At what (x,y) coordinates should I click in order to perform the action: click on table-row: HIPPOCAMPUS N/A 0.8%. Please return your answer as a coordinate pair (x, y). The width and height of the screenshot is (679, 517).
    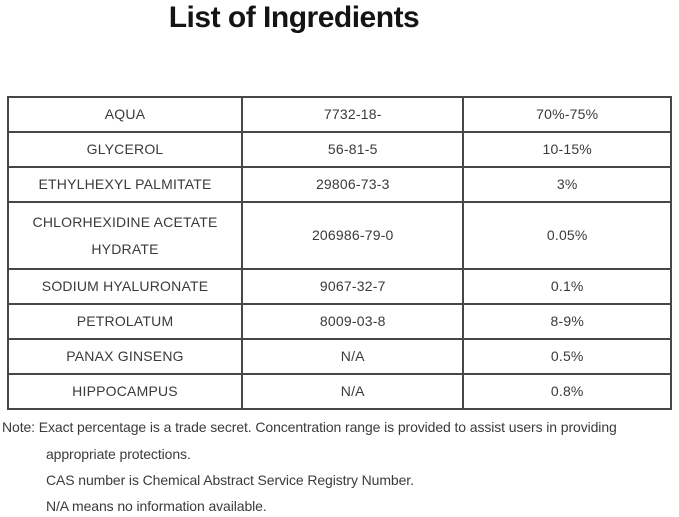
    Looking at the image, I should click on (339, 391).